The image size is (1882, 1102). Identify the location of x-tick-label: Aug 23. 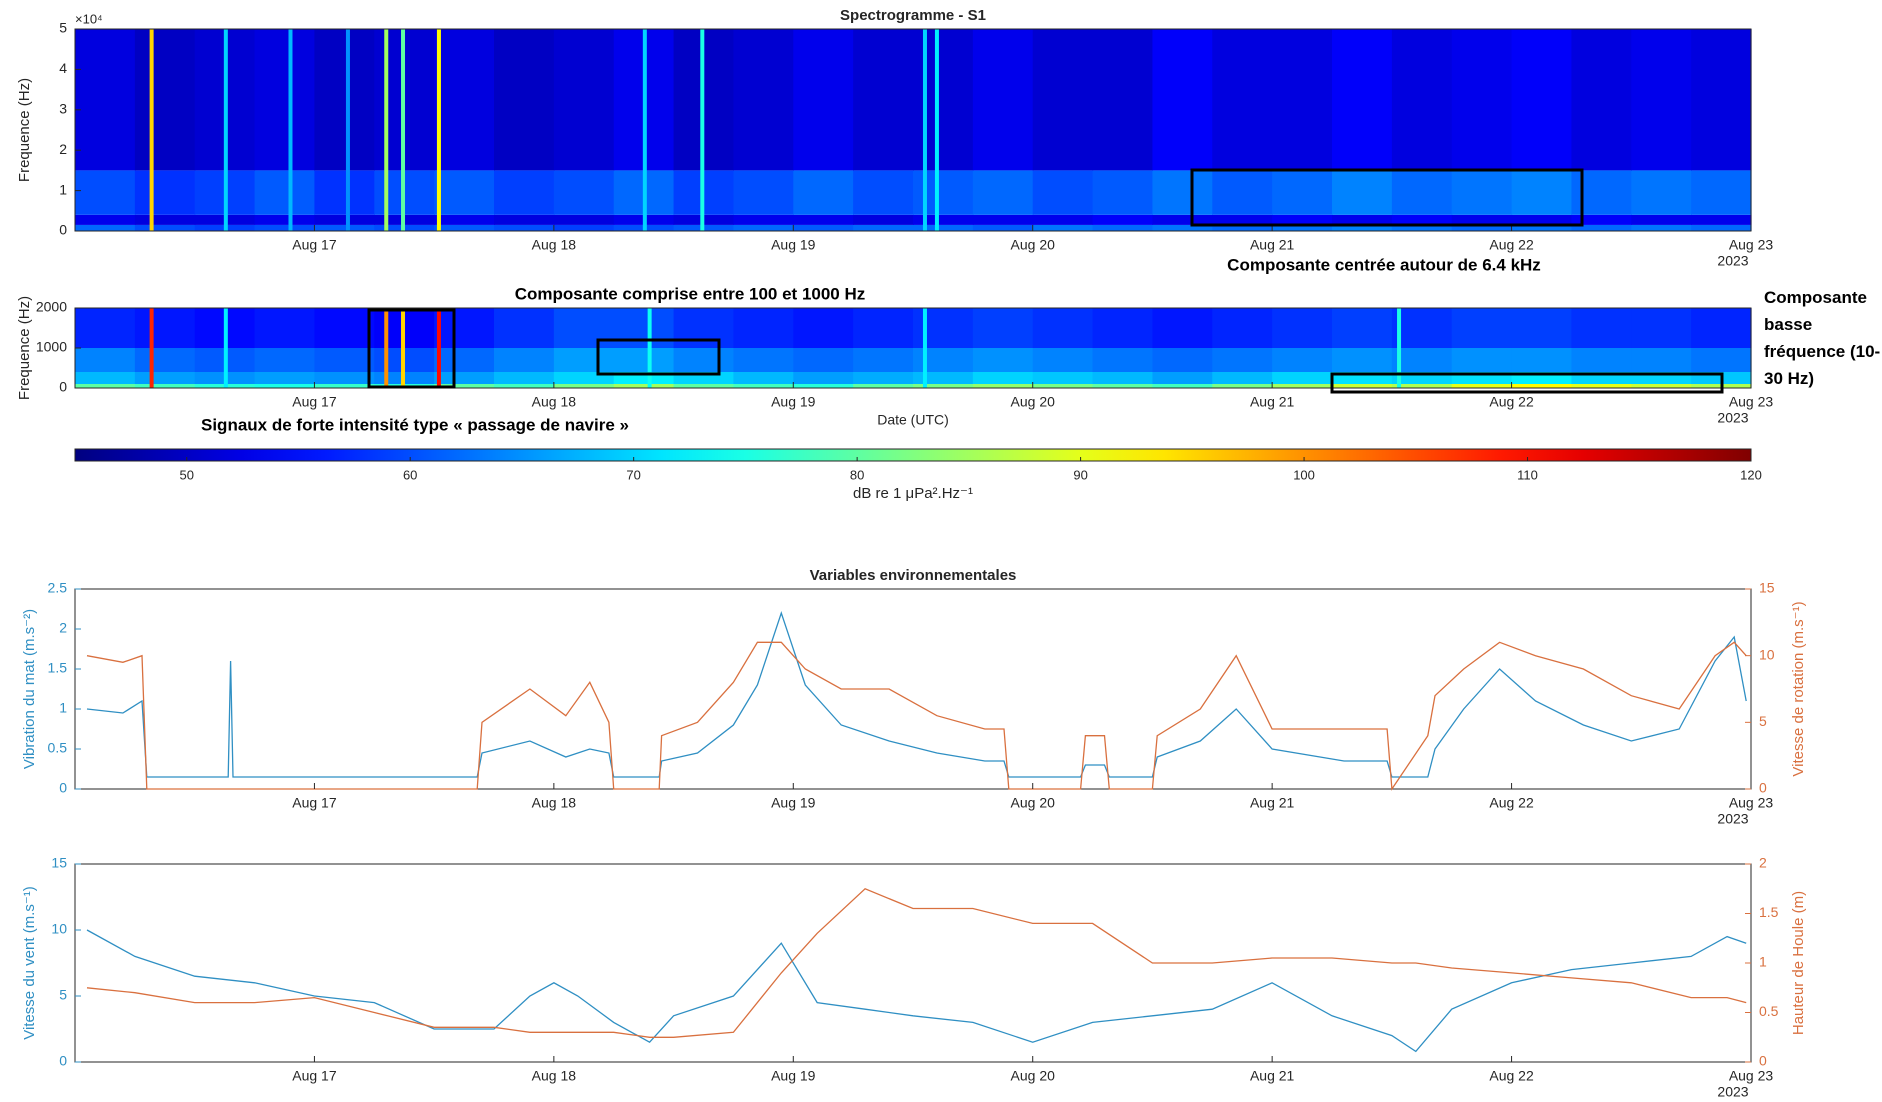
(1751, 245).